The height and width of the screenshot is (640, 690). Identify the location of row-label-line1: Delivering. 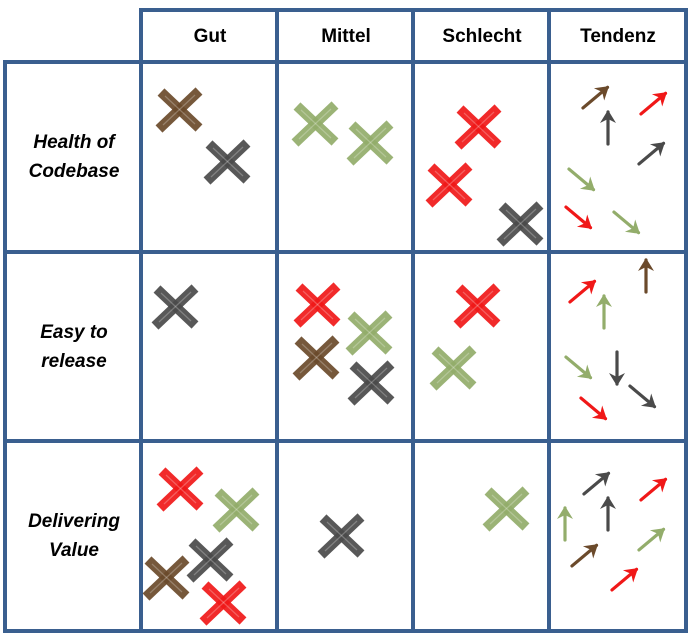
(74, 521).